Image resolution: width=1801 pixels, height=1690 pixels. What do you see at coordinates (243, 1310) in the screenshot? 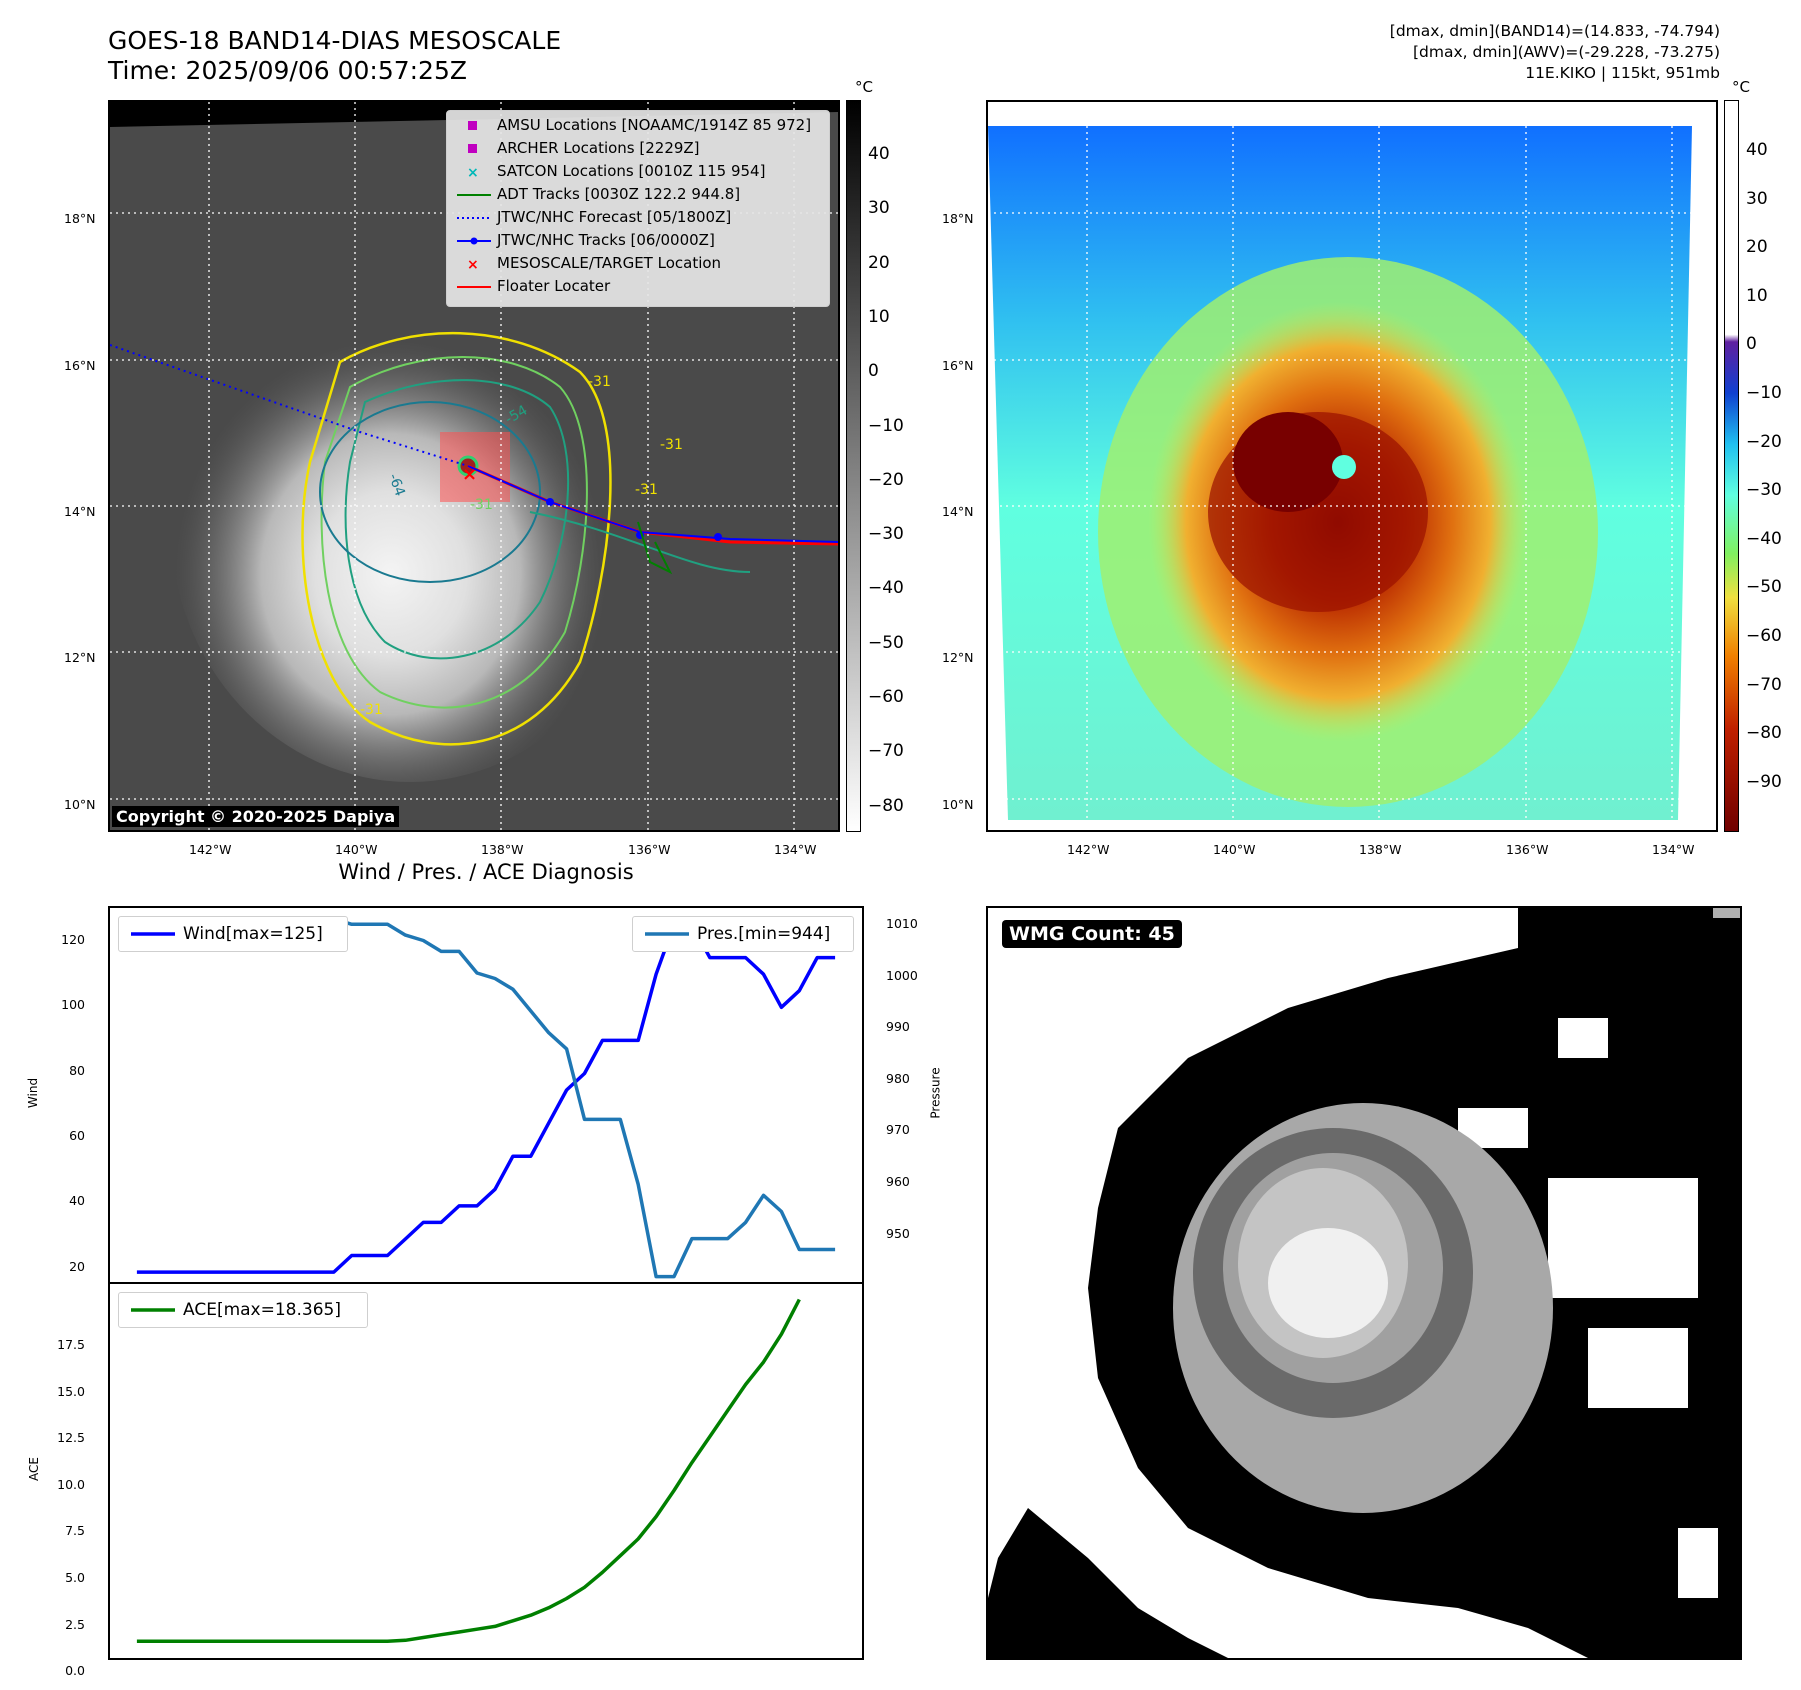
I see `ace-legend: ACE[max=18.365]` at bounding box center [243, 1310].